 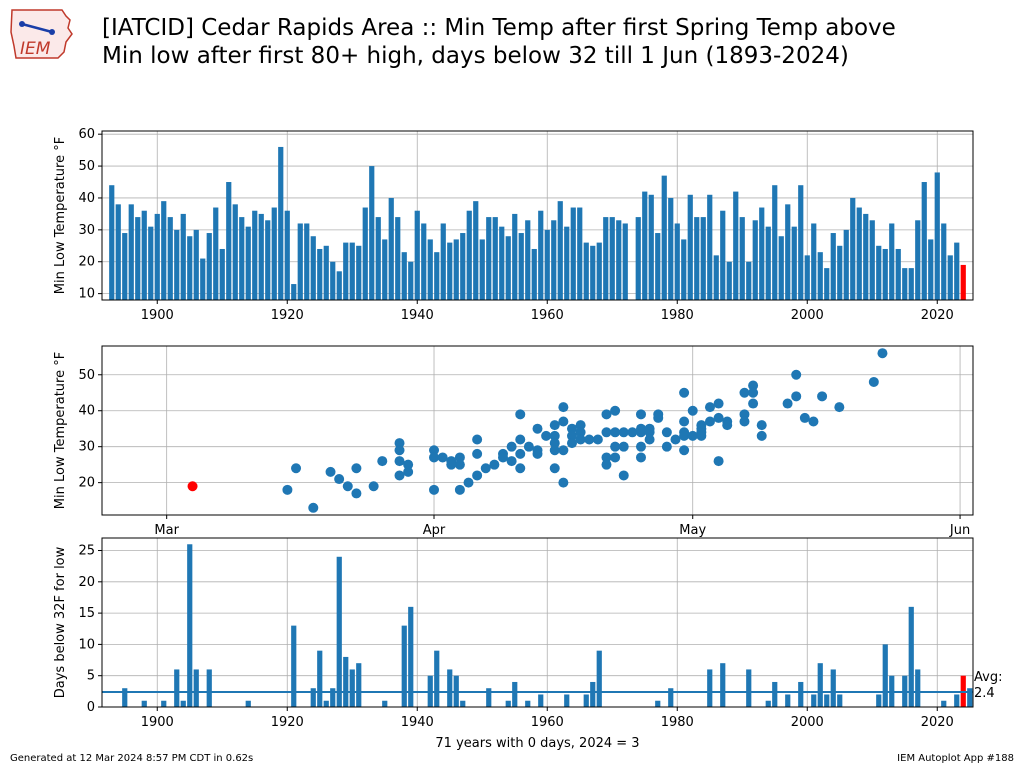 I want to click on y-tick-label: 0, so click(x=91, y=707).